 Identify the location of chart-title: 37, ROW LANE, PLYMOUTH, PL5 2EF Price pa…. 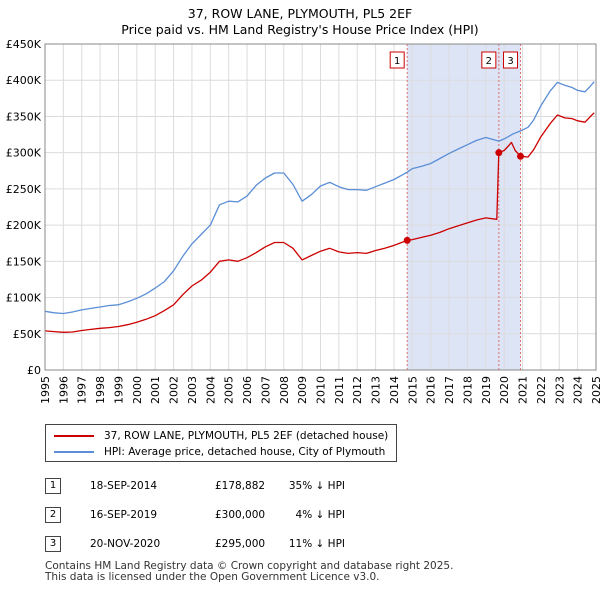
(300, 22).